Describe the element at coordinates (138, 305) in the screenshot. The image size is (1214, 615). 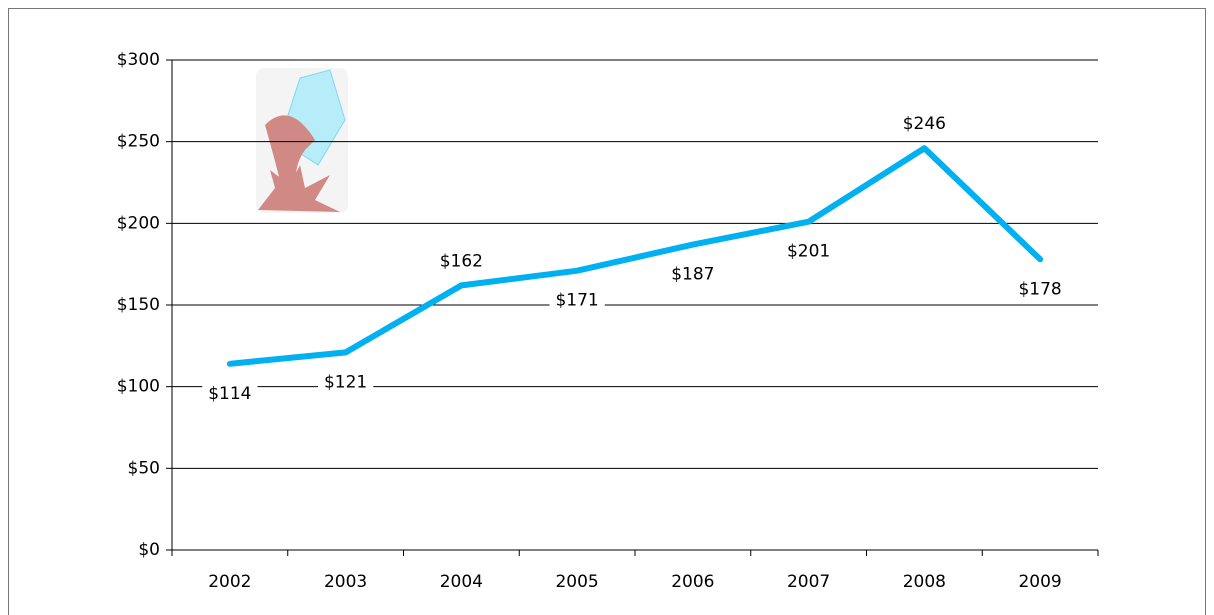
I see `y-tick-label: $150` at that location.